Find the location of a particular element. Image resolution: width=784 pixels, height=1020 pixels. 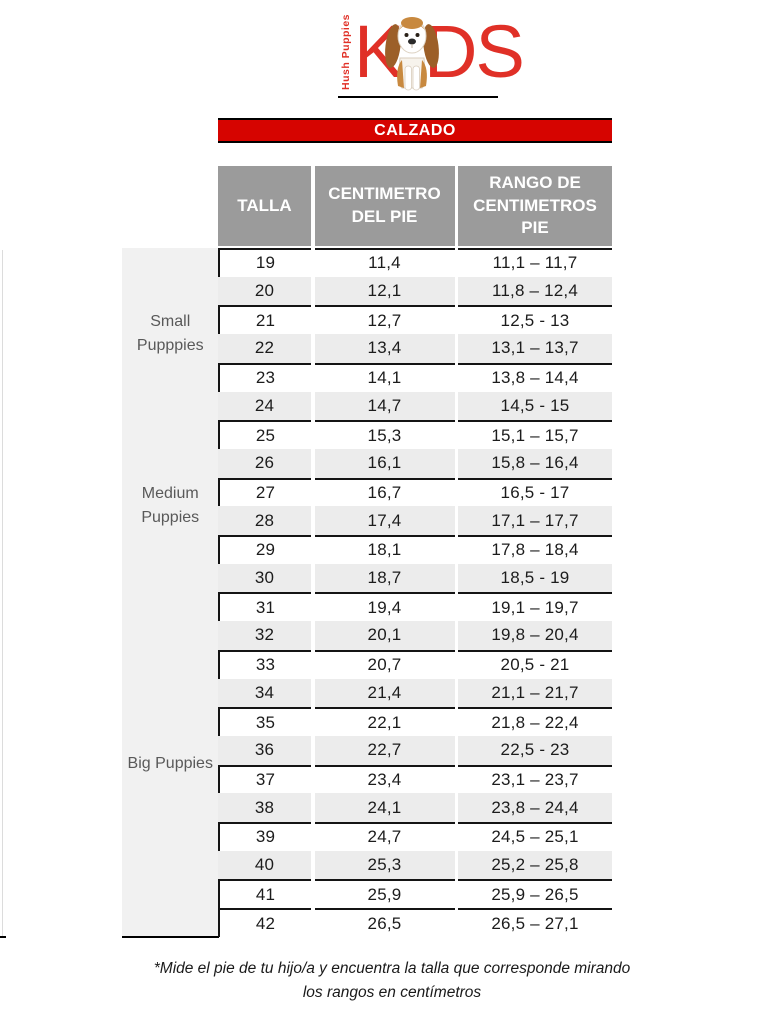

cm-cell: 19,4 is located at coordinates (384, 606).